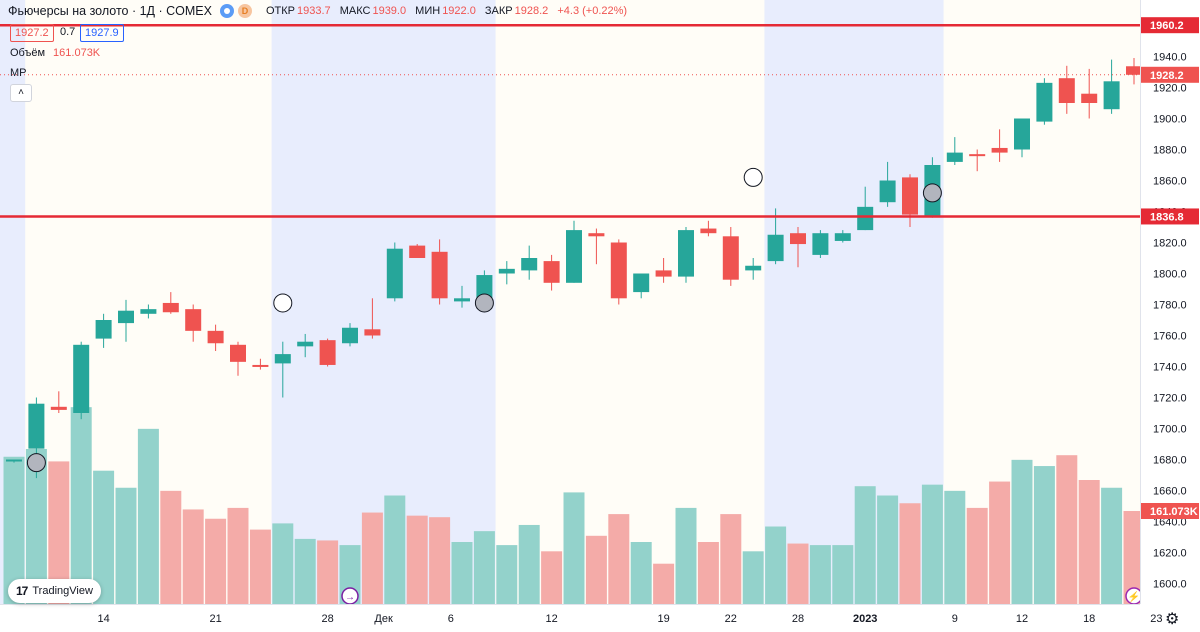  What do you see at coordinates (110, 11) in the screenshot?
I see `symbol-title: Фьючерсы на золото · 1Д · COMEX` at bounding box center [110, 11].